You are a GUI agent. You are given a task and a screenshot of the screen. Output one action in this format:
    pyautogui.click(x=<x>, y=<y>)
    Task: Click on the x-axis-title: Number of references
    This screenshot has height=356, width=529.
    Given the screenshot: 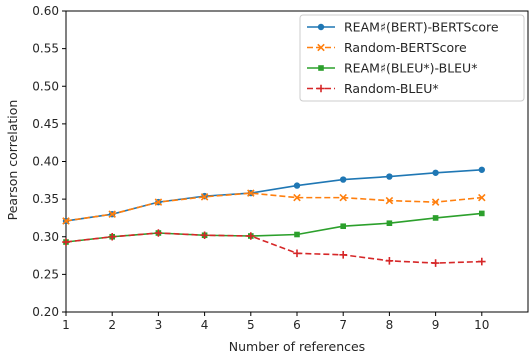 What is the action you would take?
    pyautogui.click(x=297, y=346)
    